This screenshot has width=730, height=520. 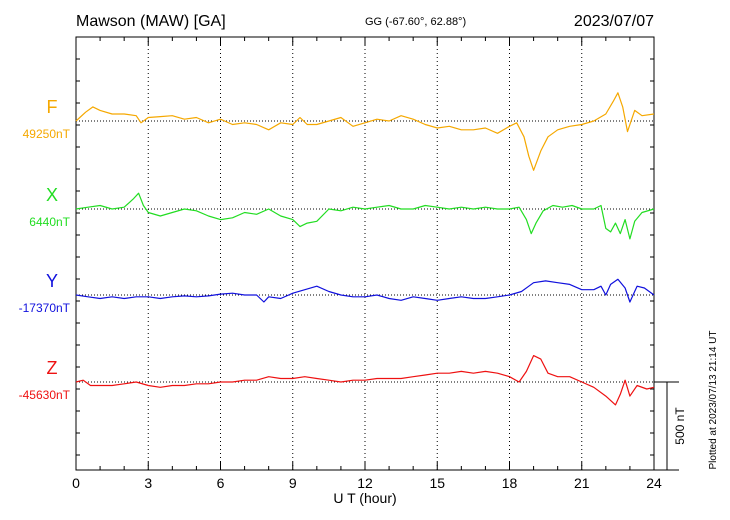 What do you see at coordinates (654, 483) in the screenshot?
I see `x-tick-label: 24` at bounding box center [654, 483].